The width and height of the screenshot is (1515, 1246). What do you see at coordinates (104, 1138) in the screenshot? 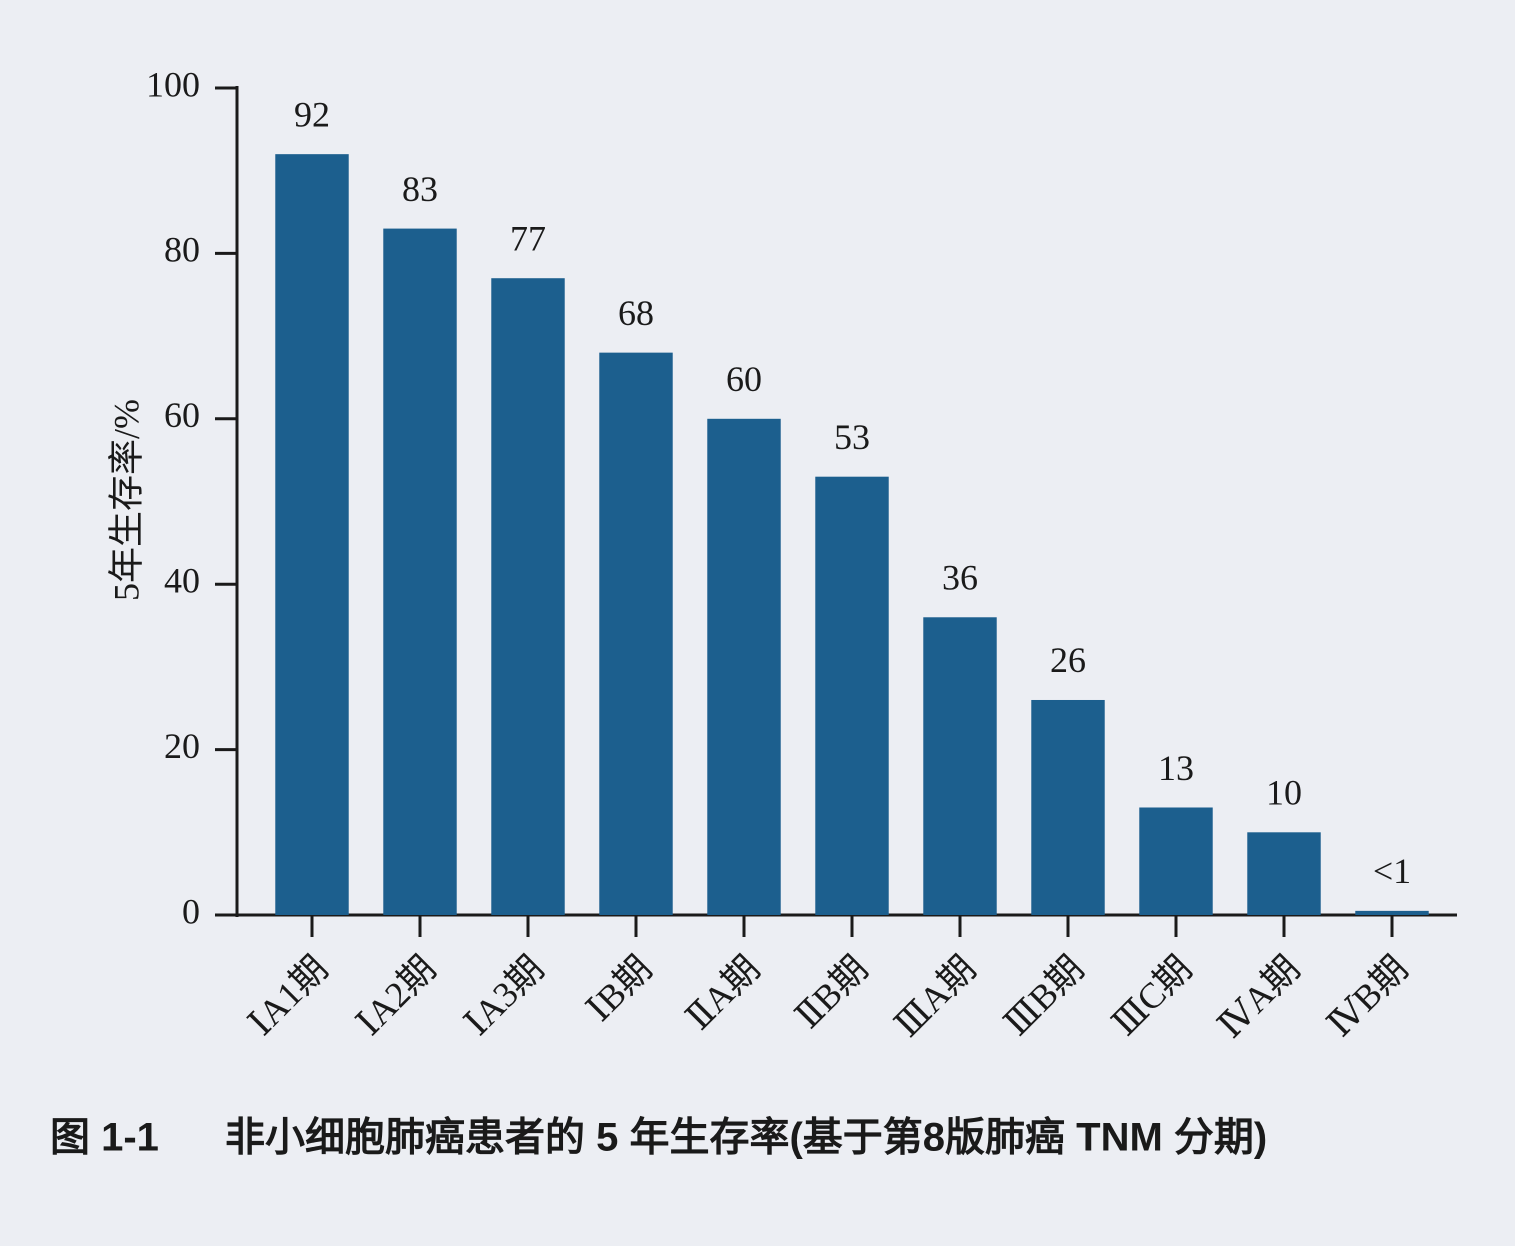
I see `figure-number: 图 1-1` at bounding box center [104, 1138].